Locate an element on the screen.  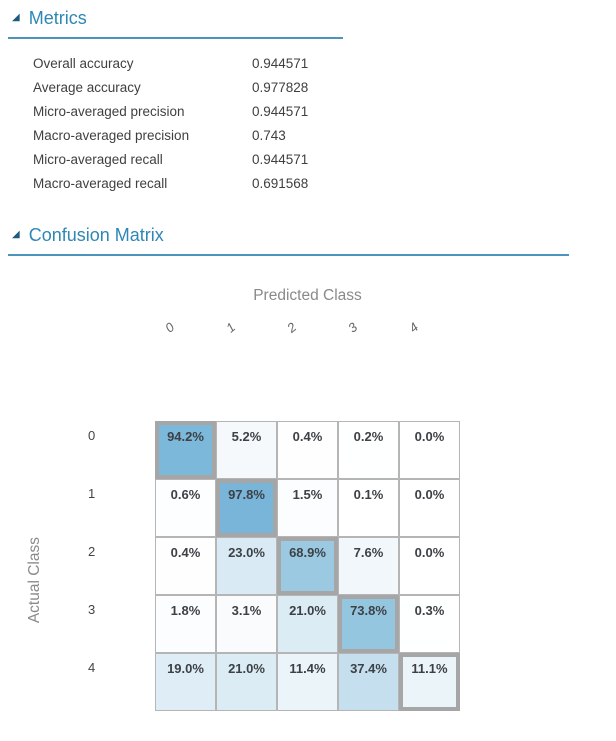
confusion-matrix-section-divider is located at coordinates (288, 255).